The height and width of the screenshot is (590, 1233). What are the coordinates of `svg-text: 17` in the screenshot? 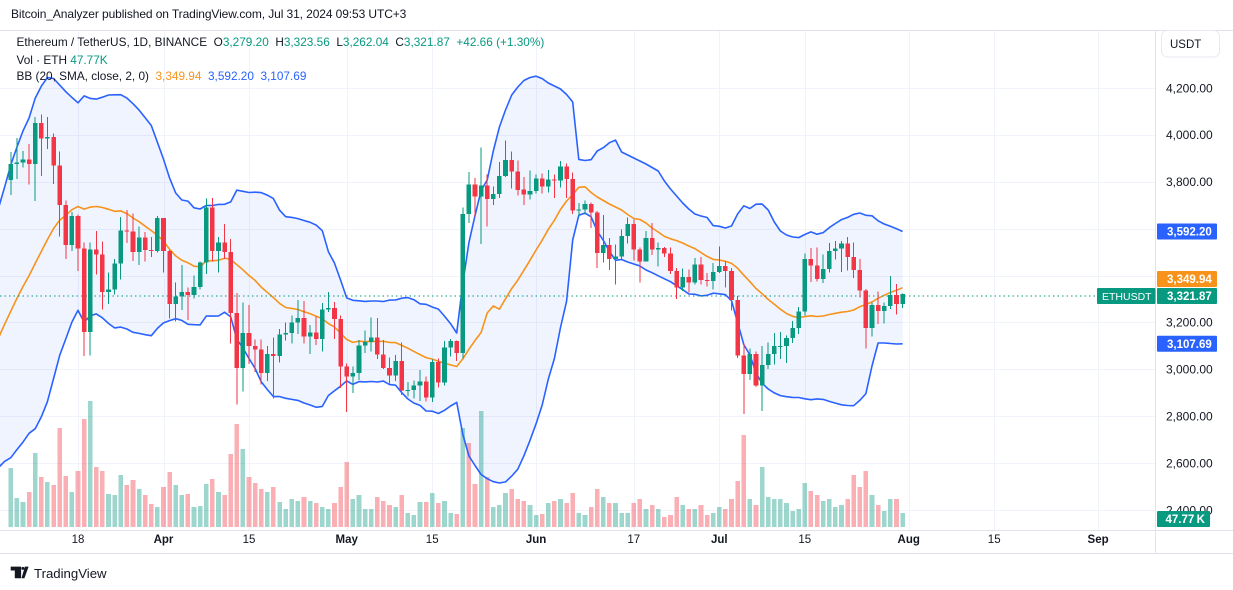 It's located at (633, 540).